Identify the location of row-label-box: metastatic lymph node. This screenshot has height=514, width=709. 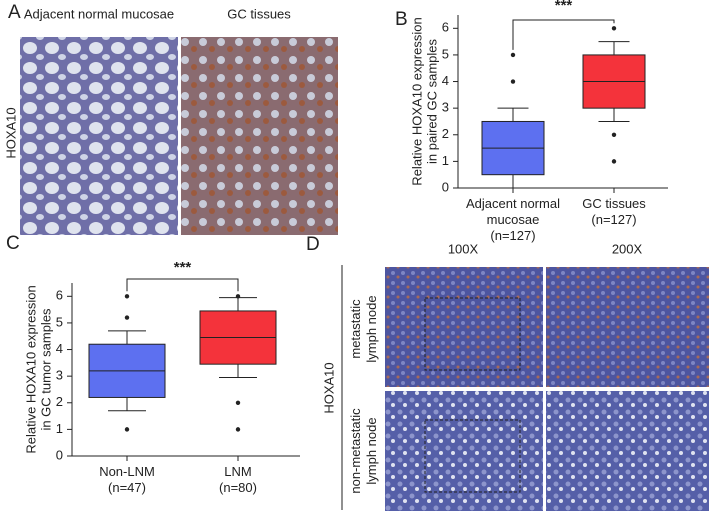
(363, 329).